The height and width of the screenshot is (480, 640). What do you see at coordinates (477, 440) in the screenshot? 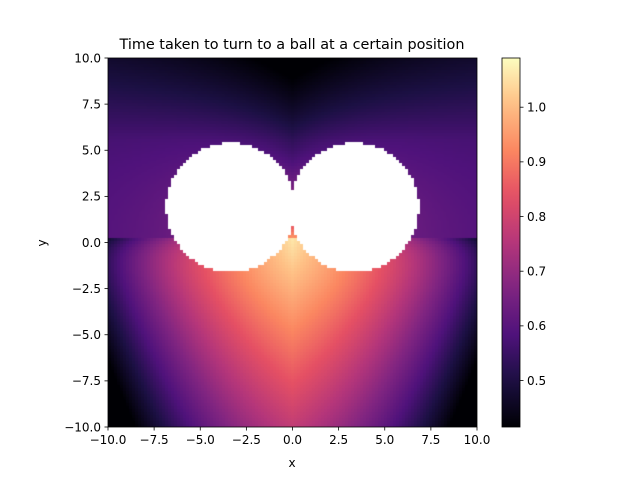
I see `x-tick-label: 10.0` at bounding box center [477, 440].